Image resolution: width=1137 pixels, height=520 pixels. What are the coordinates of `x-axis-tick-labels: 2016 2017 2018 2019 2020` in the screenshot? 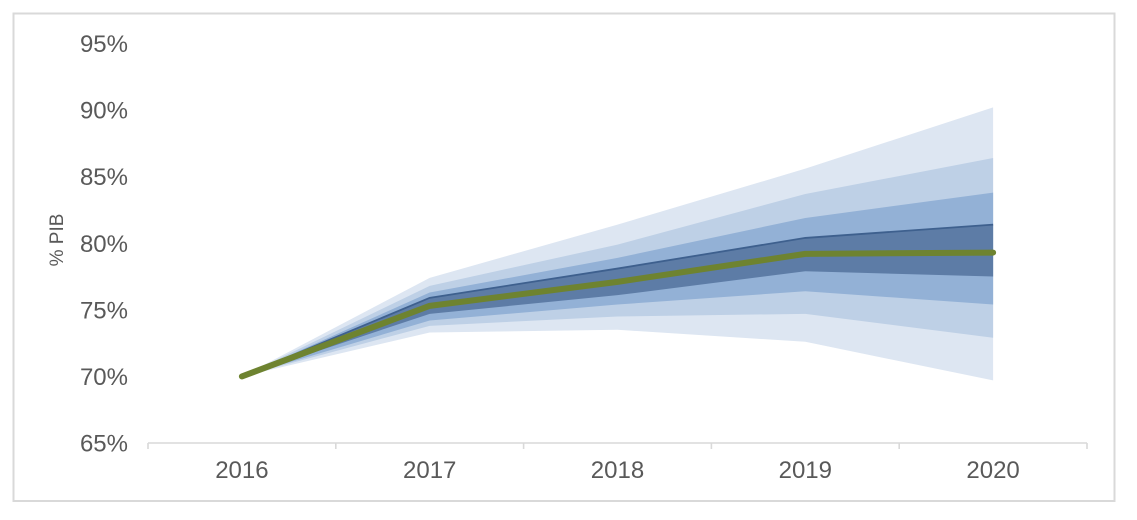 It's located at (617, 470).